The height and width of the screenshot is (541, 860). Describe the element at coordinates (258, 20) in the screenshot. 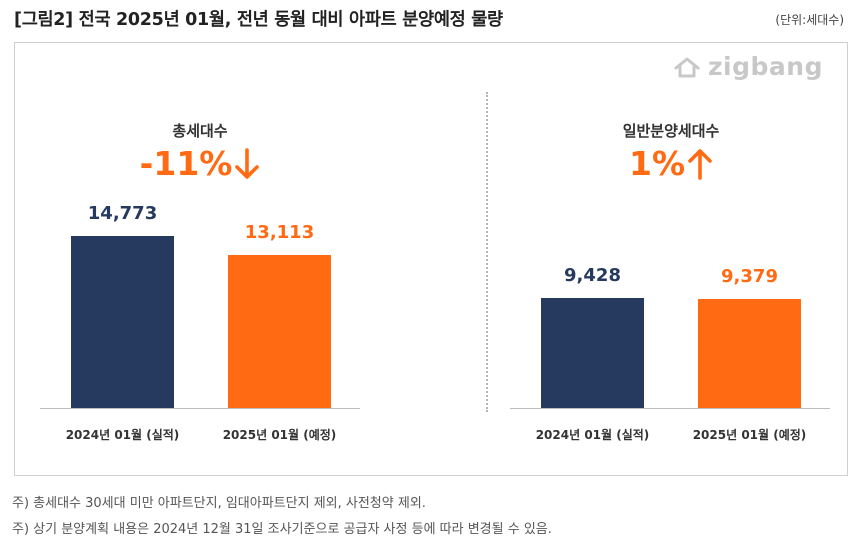

I see `chart-title: [그림2] 전국 2025년 01월, 전년 동월 대비 아파트 분양예정 물량` at that location.